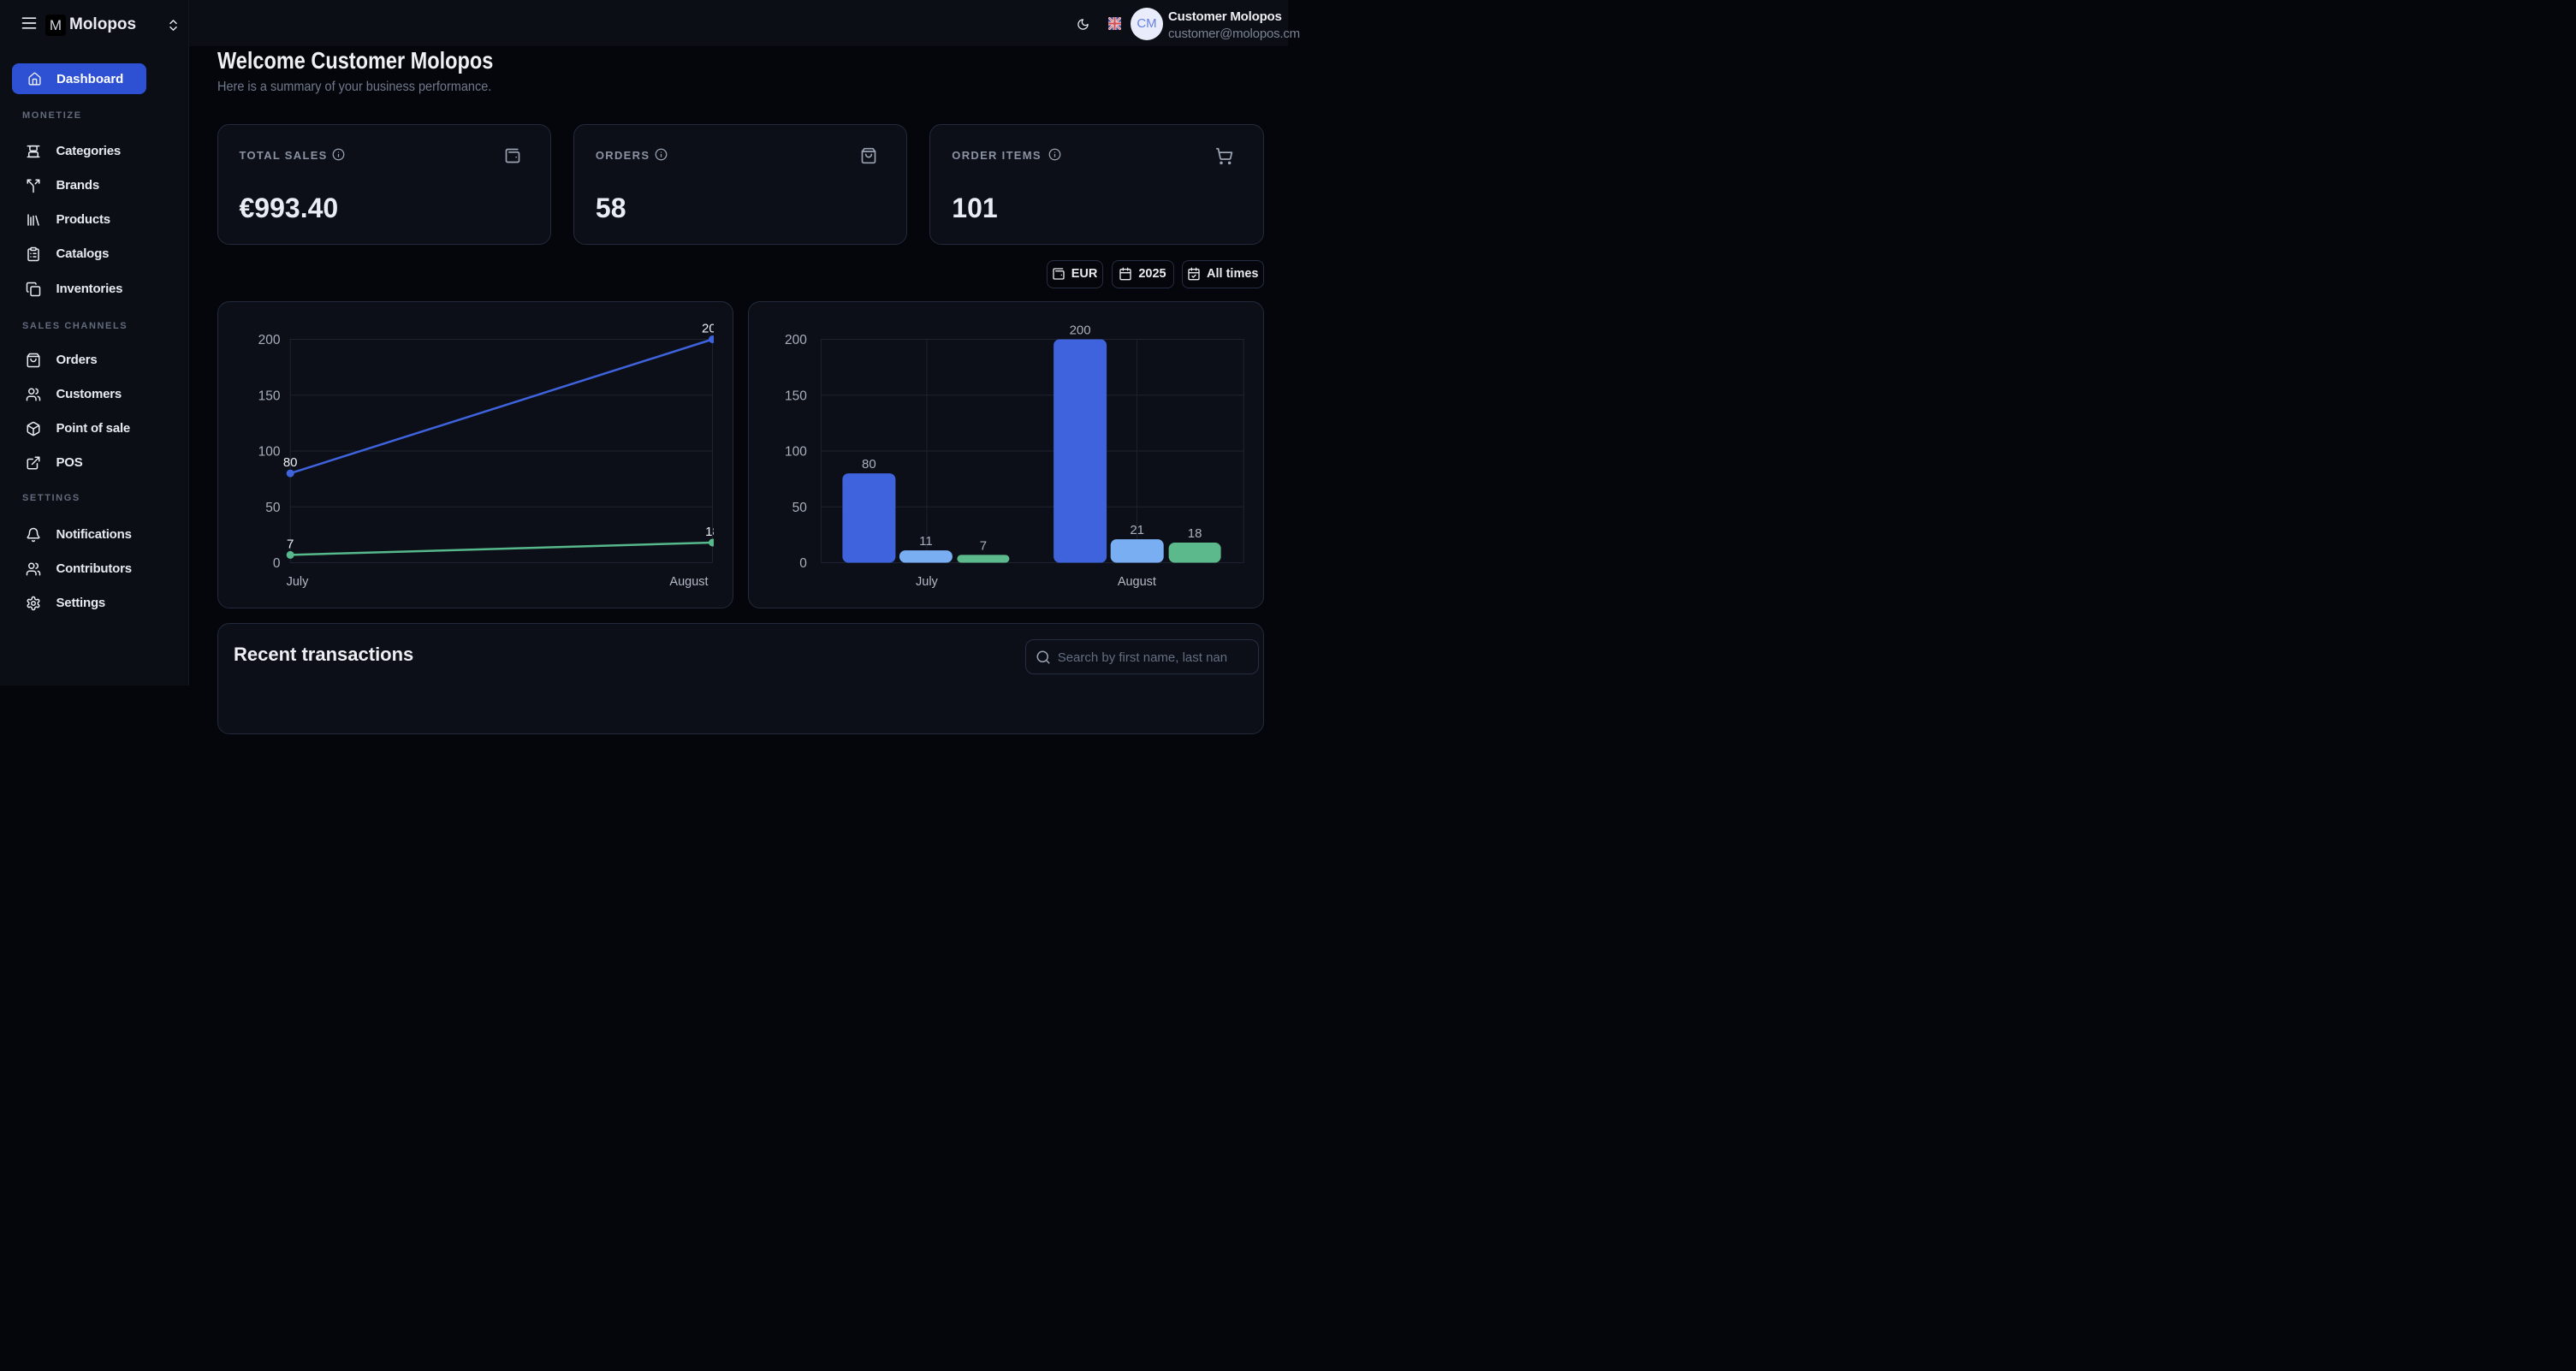 The height and width of the screenshot is (1371, 2576). Describe the element at coordinates (1137, 530) in the screenshot. I see `svg-text: 21` at that location.